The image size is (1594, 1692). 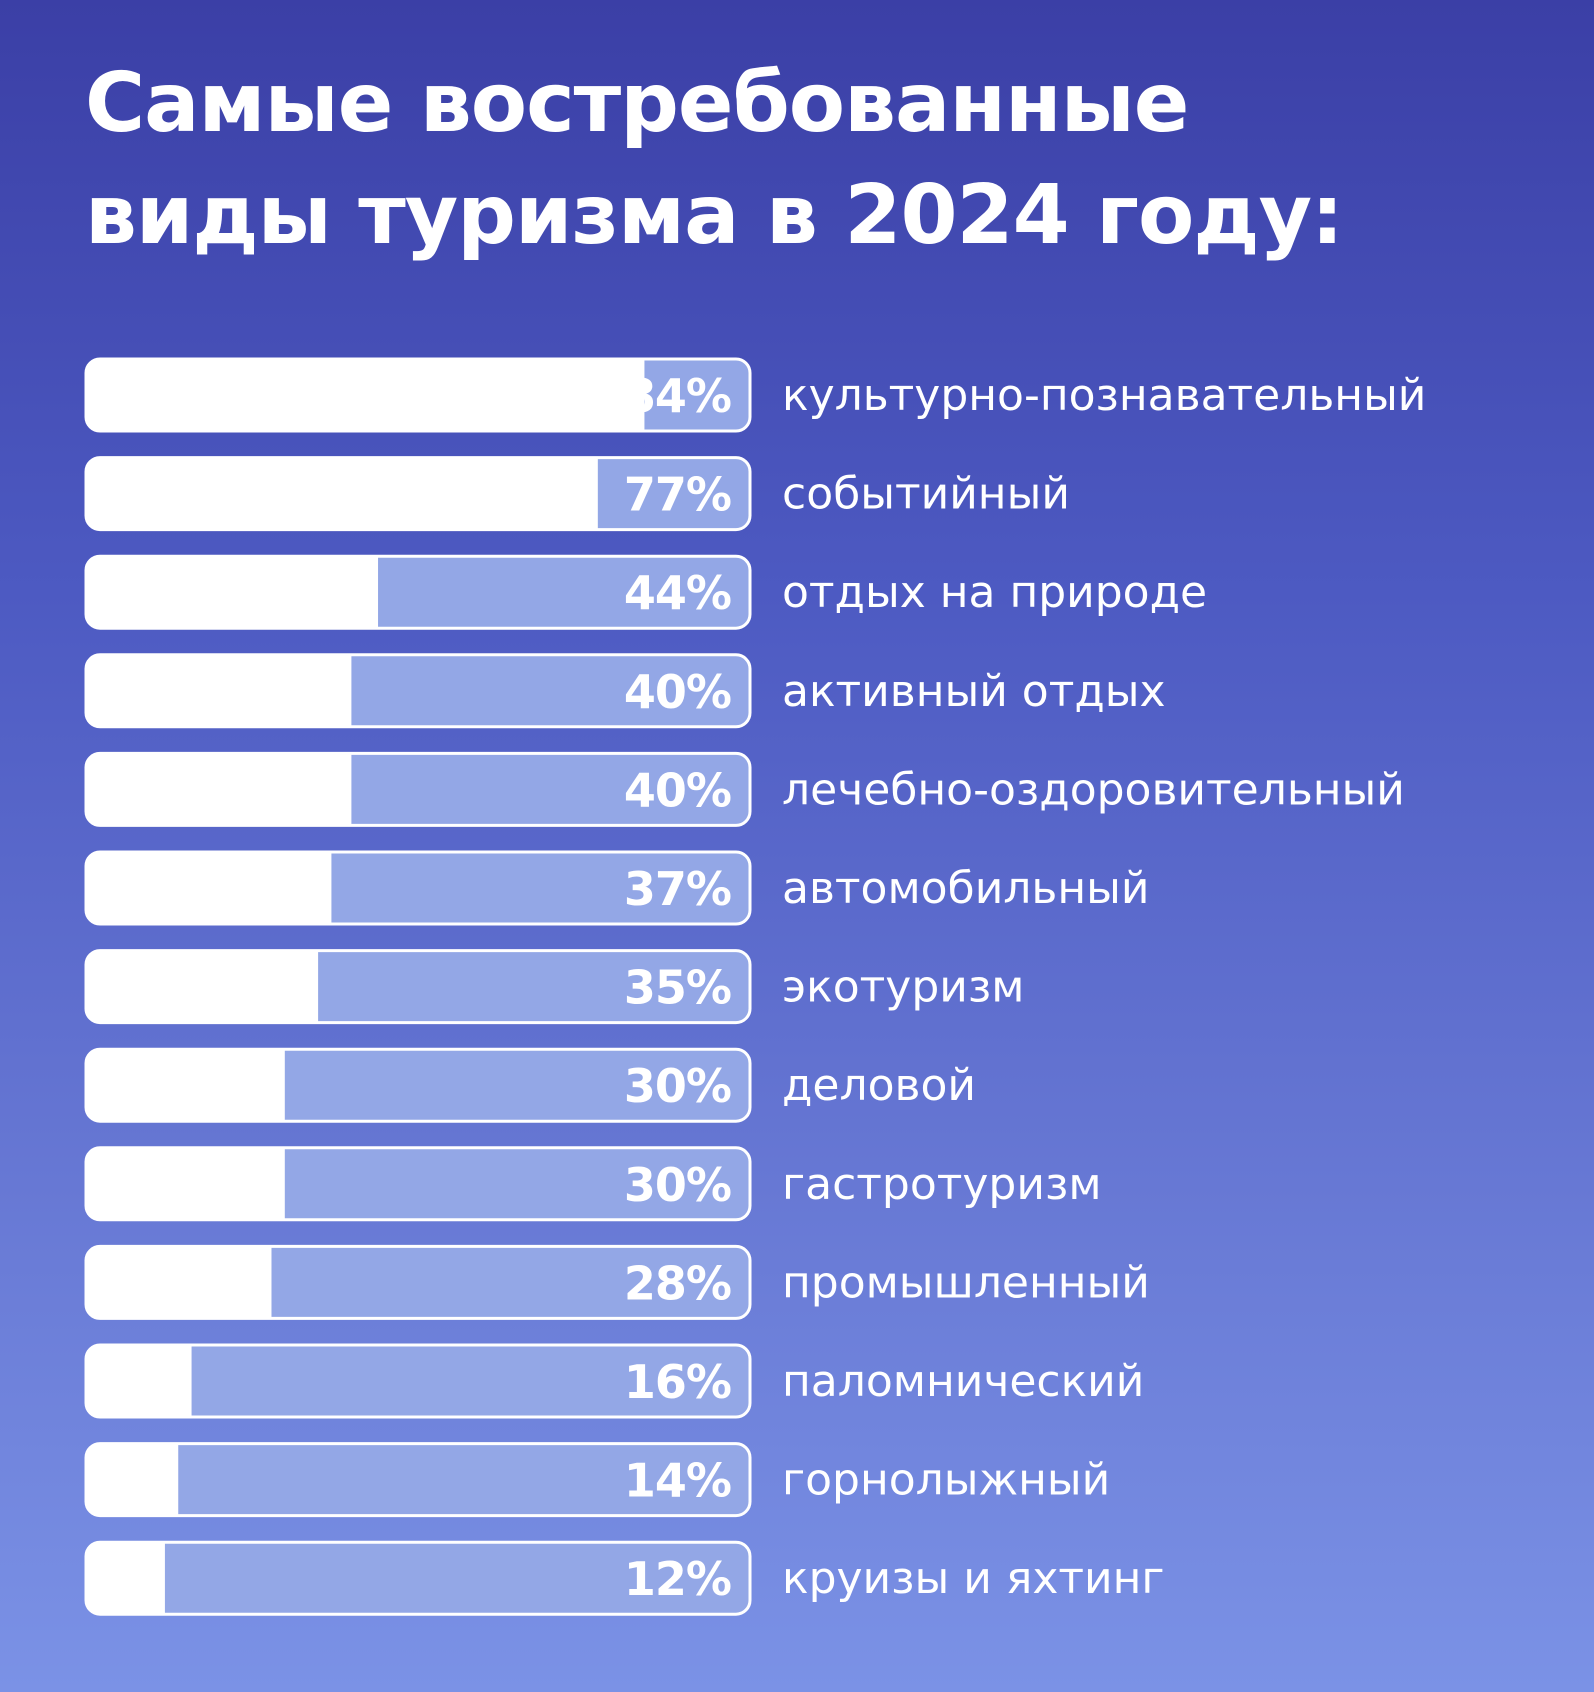 I want to click on chart-title-line-2: виды туризма в 2024 году:, so click(x=714, y=215).